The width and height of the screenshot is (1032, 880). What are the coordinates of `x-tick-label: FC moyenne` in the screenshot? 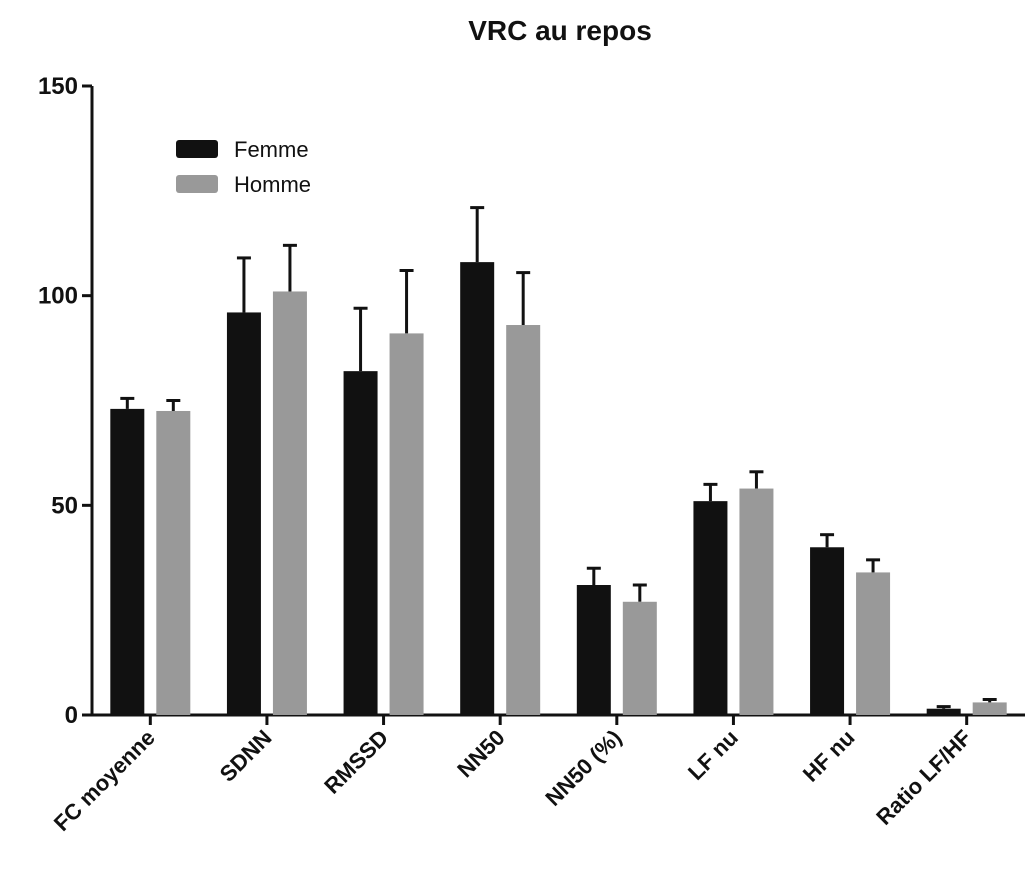 It's located at (104, 780).